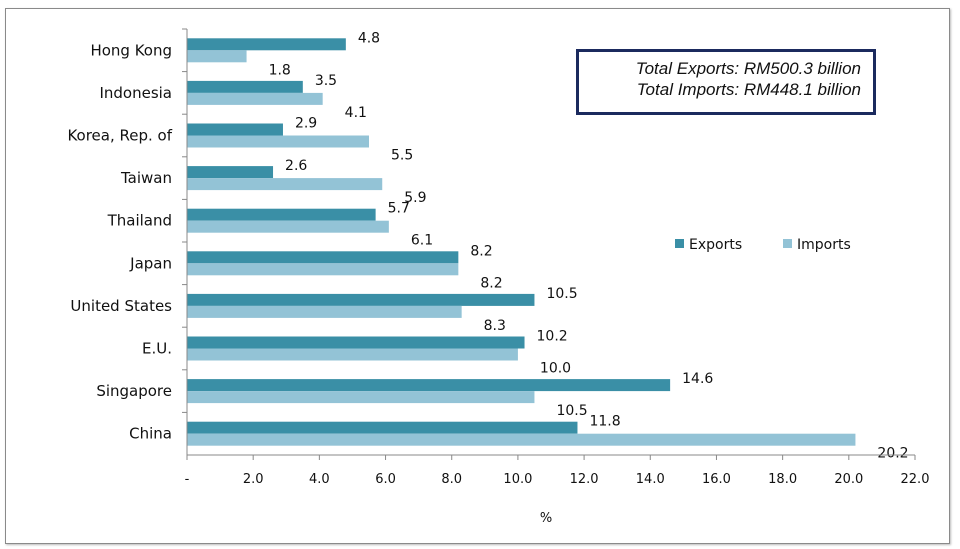 The image size is (960, 549). What do you see at coordinates (157, 349) in the screenshot?
I see `category-label: E.U.` at bounding box center [157, 349].